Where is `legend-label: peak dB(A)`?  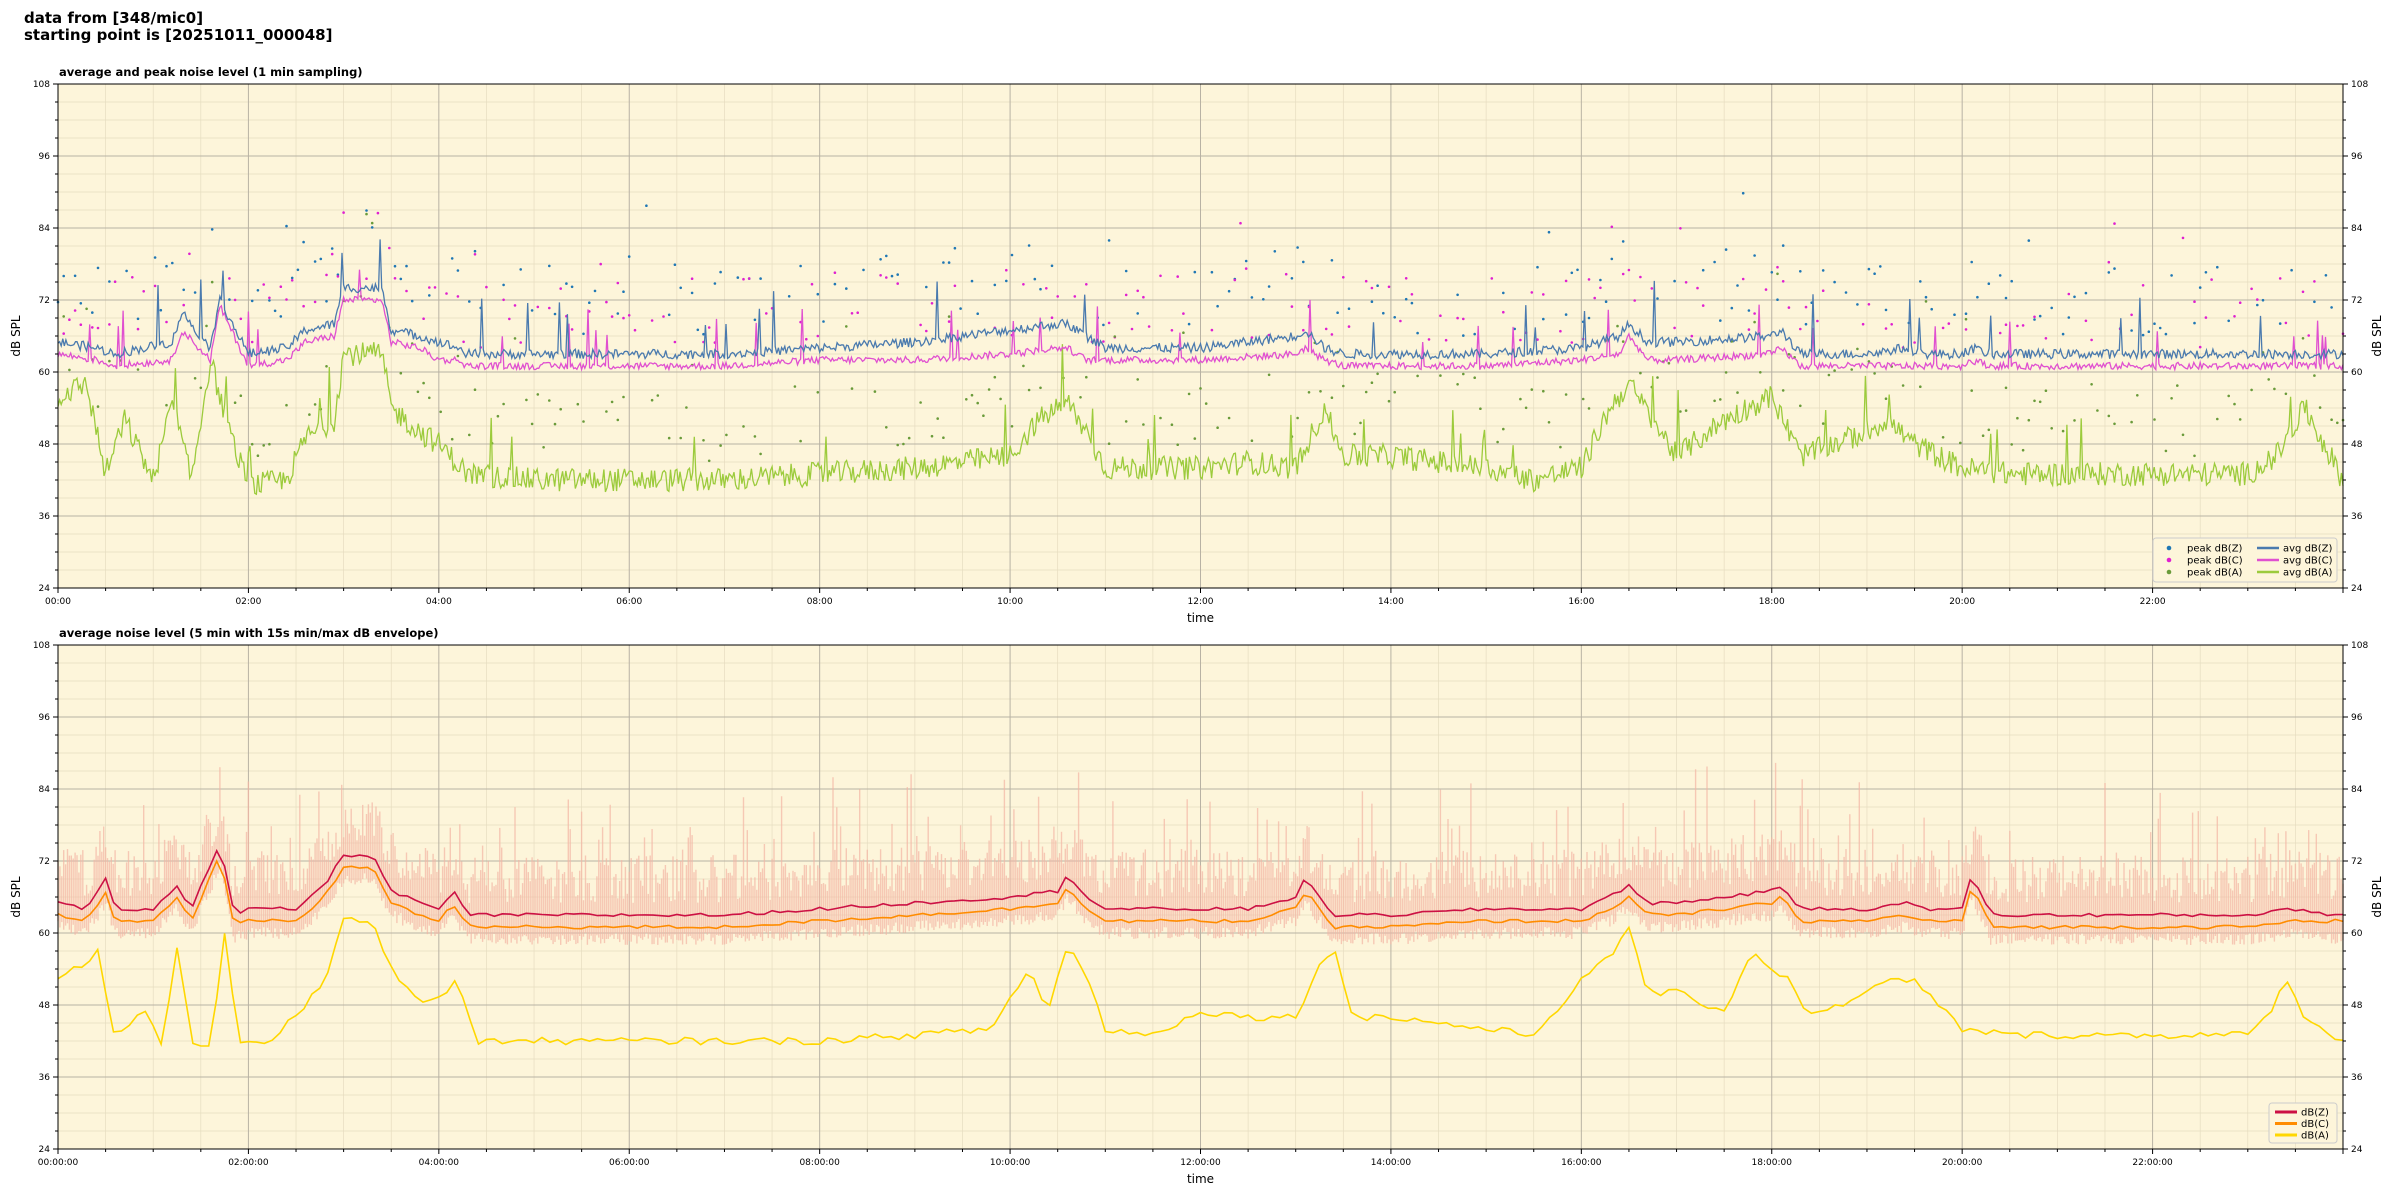
legend-label: peak dB(A) is located at coordinates (2215, 573).